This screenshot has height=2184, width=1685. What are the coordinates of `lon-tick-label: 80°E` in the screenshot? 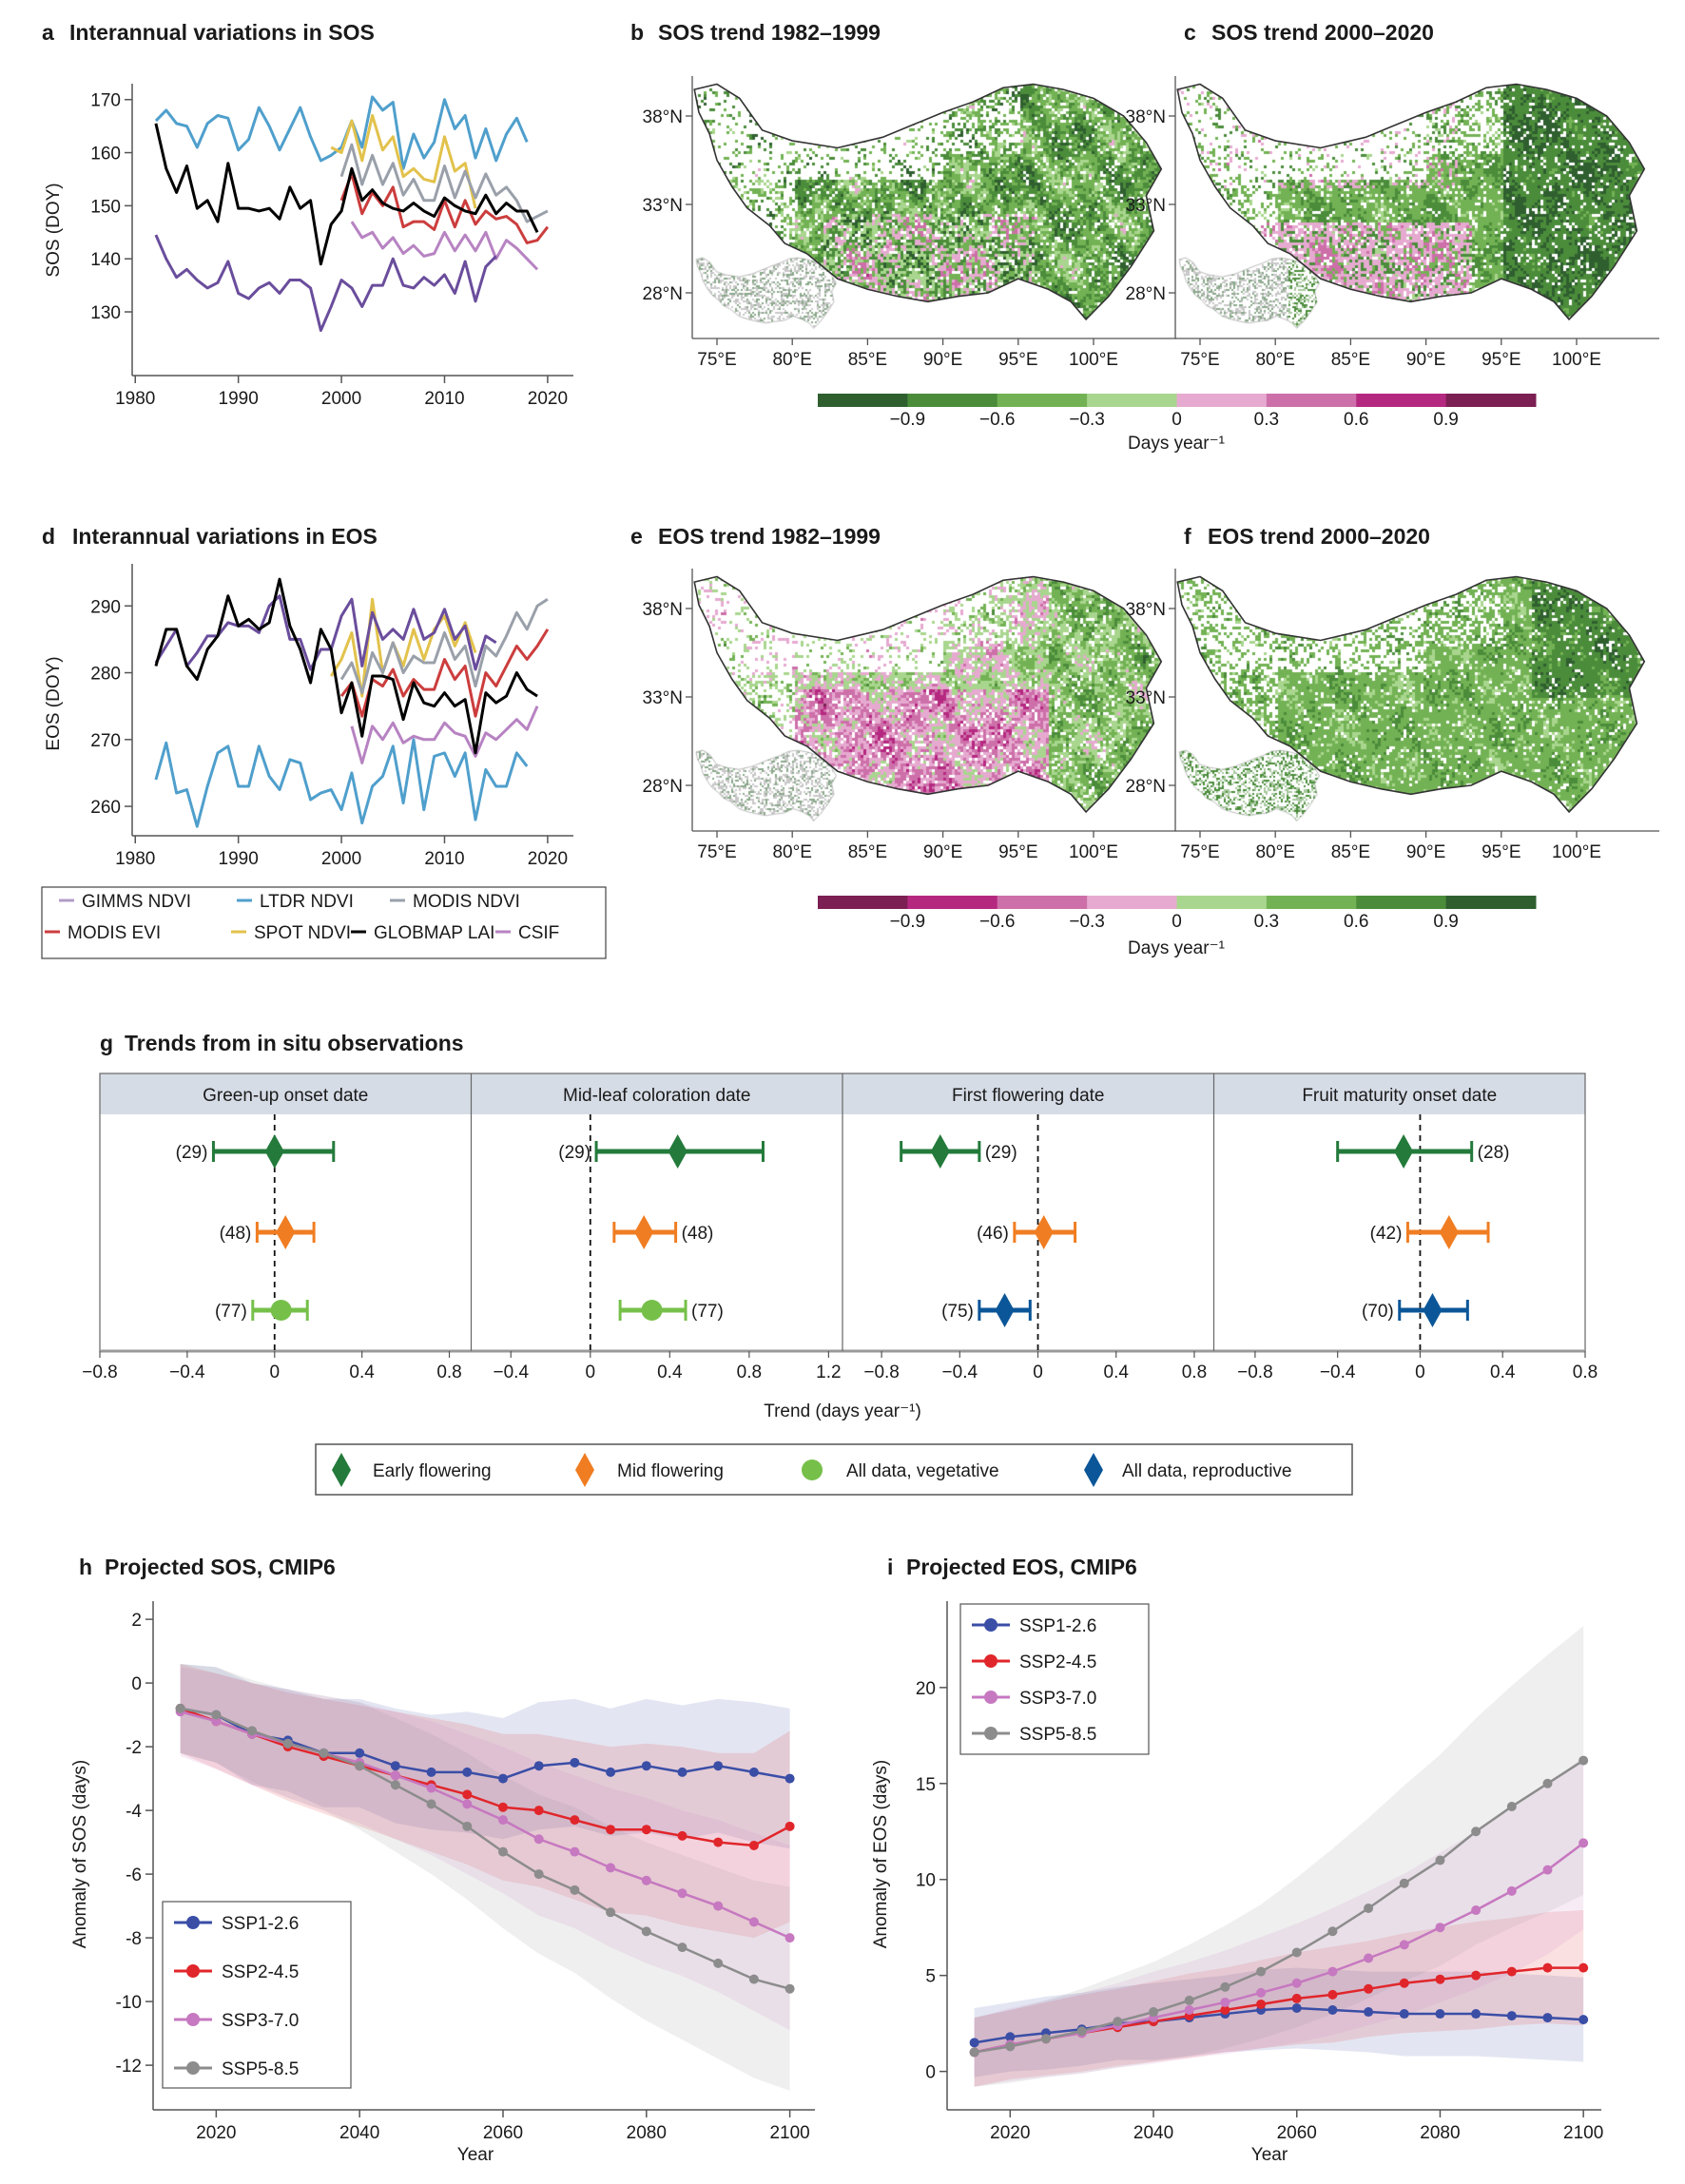 It's located at (1274, 852).